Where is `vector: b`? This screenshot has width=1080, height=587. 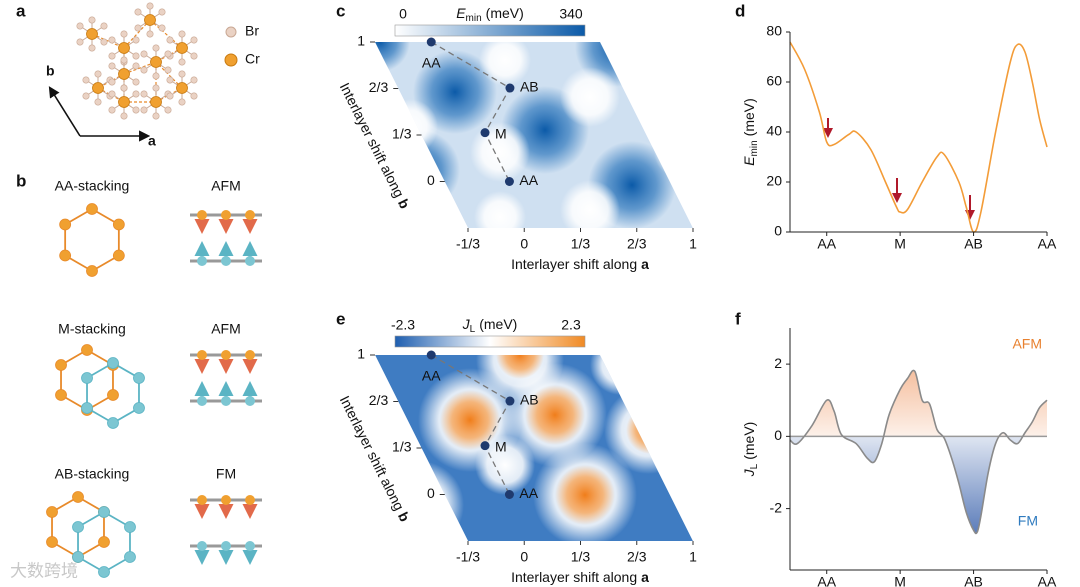 vector: b is located at coordinates (404, 516).